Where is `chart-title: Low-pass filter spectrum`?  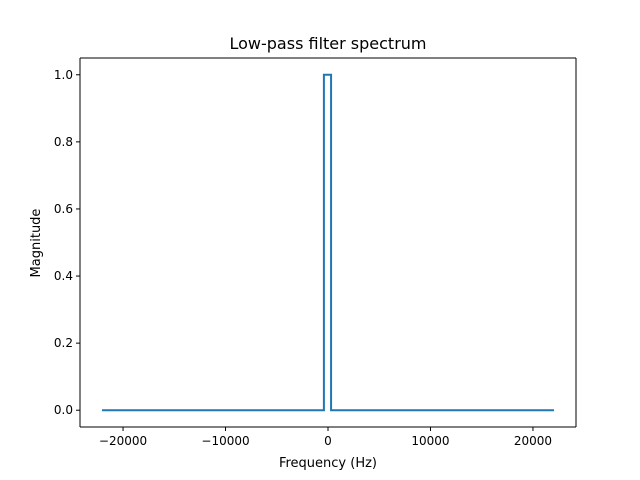 chart-title: Low-pass filter spectrum is located at coordinates (327, 43).